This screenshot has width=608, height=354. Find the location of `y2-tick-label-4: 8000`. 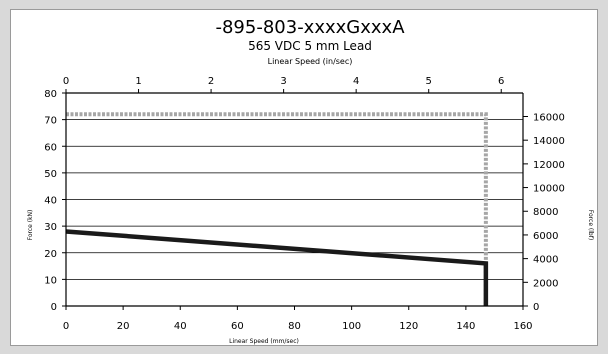

y2-tick-label-4: 8000 is located at coordinates (545, 212).